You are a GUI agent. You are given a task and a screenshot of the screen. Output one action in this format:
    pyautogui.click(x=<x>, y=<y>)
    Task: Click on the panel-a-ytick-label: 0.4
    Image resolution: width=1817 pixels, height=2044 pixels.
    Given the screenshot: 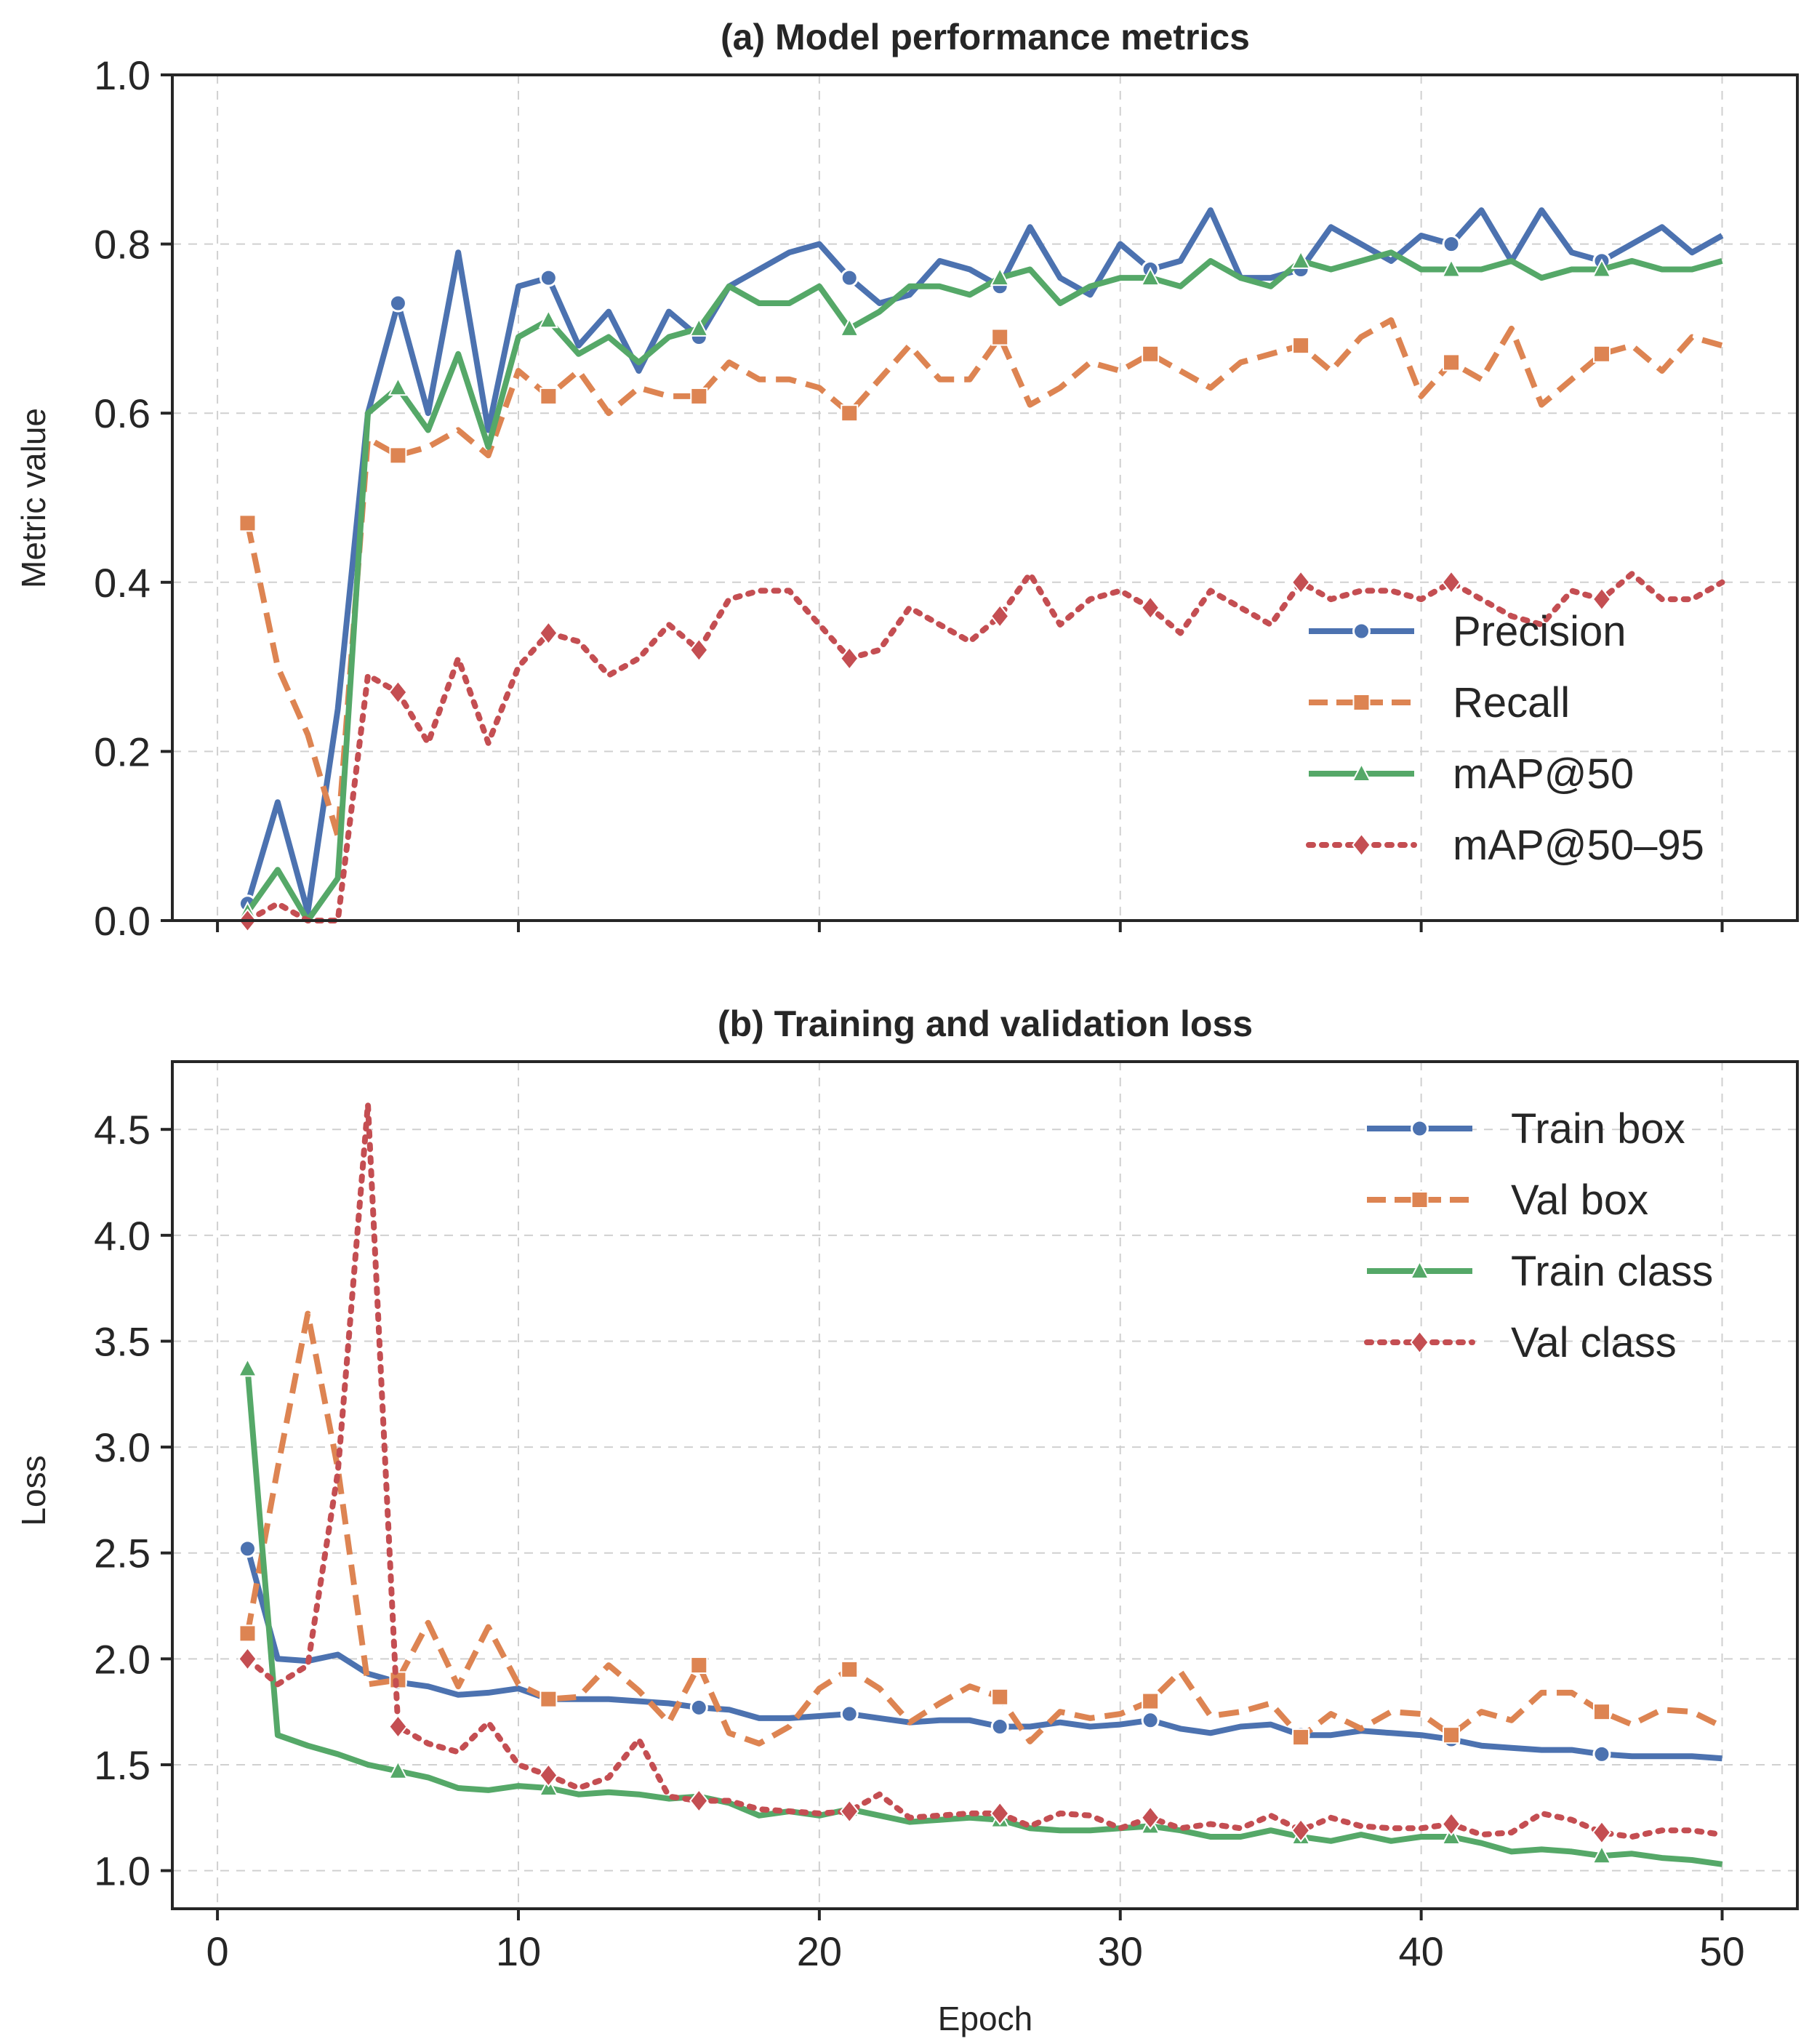 What is the action you would take?
    pyautogui.click(x=123, y=583)
    